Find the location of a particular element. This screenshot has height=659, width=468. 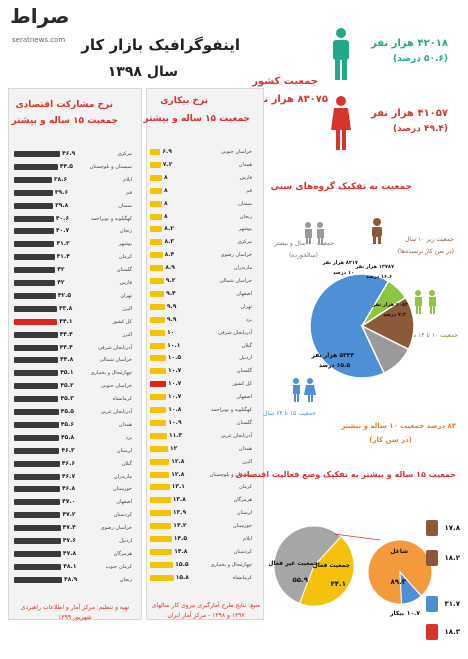

bar-row: ۸.۳ مرکزی is located at coordinates (202, 242).